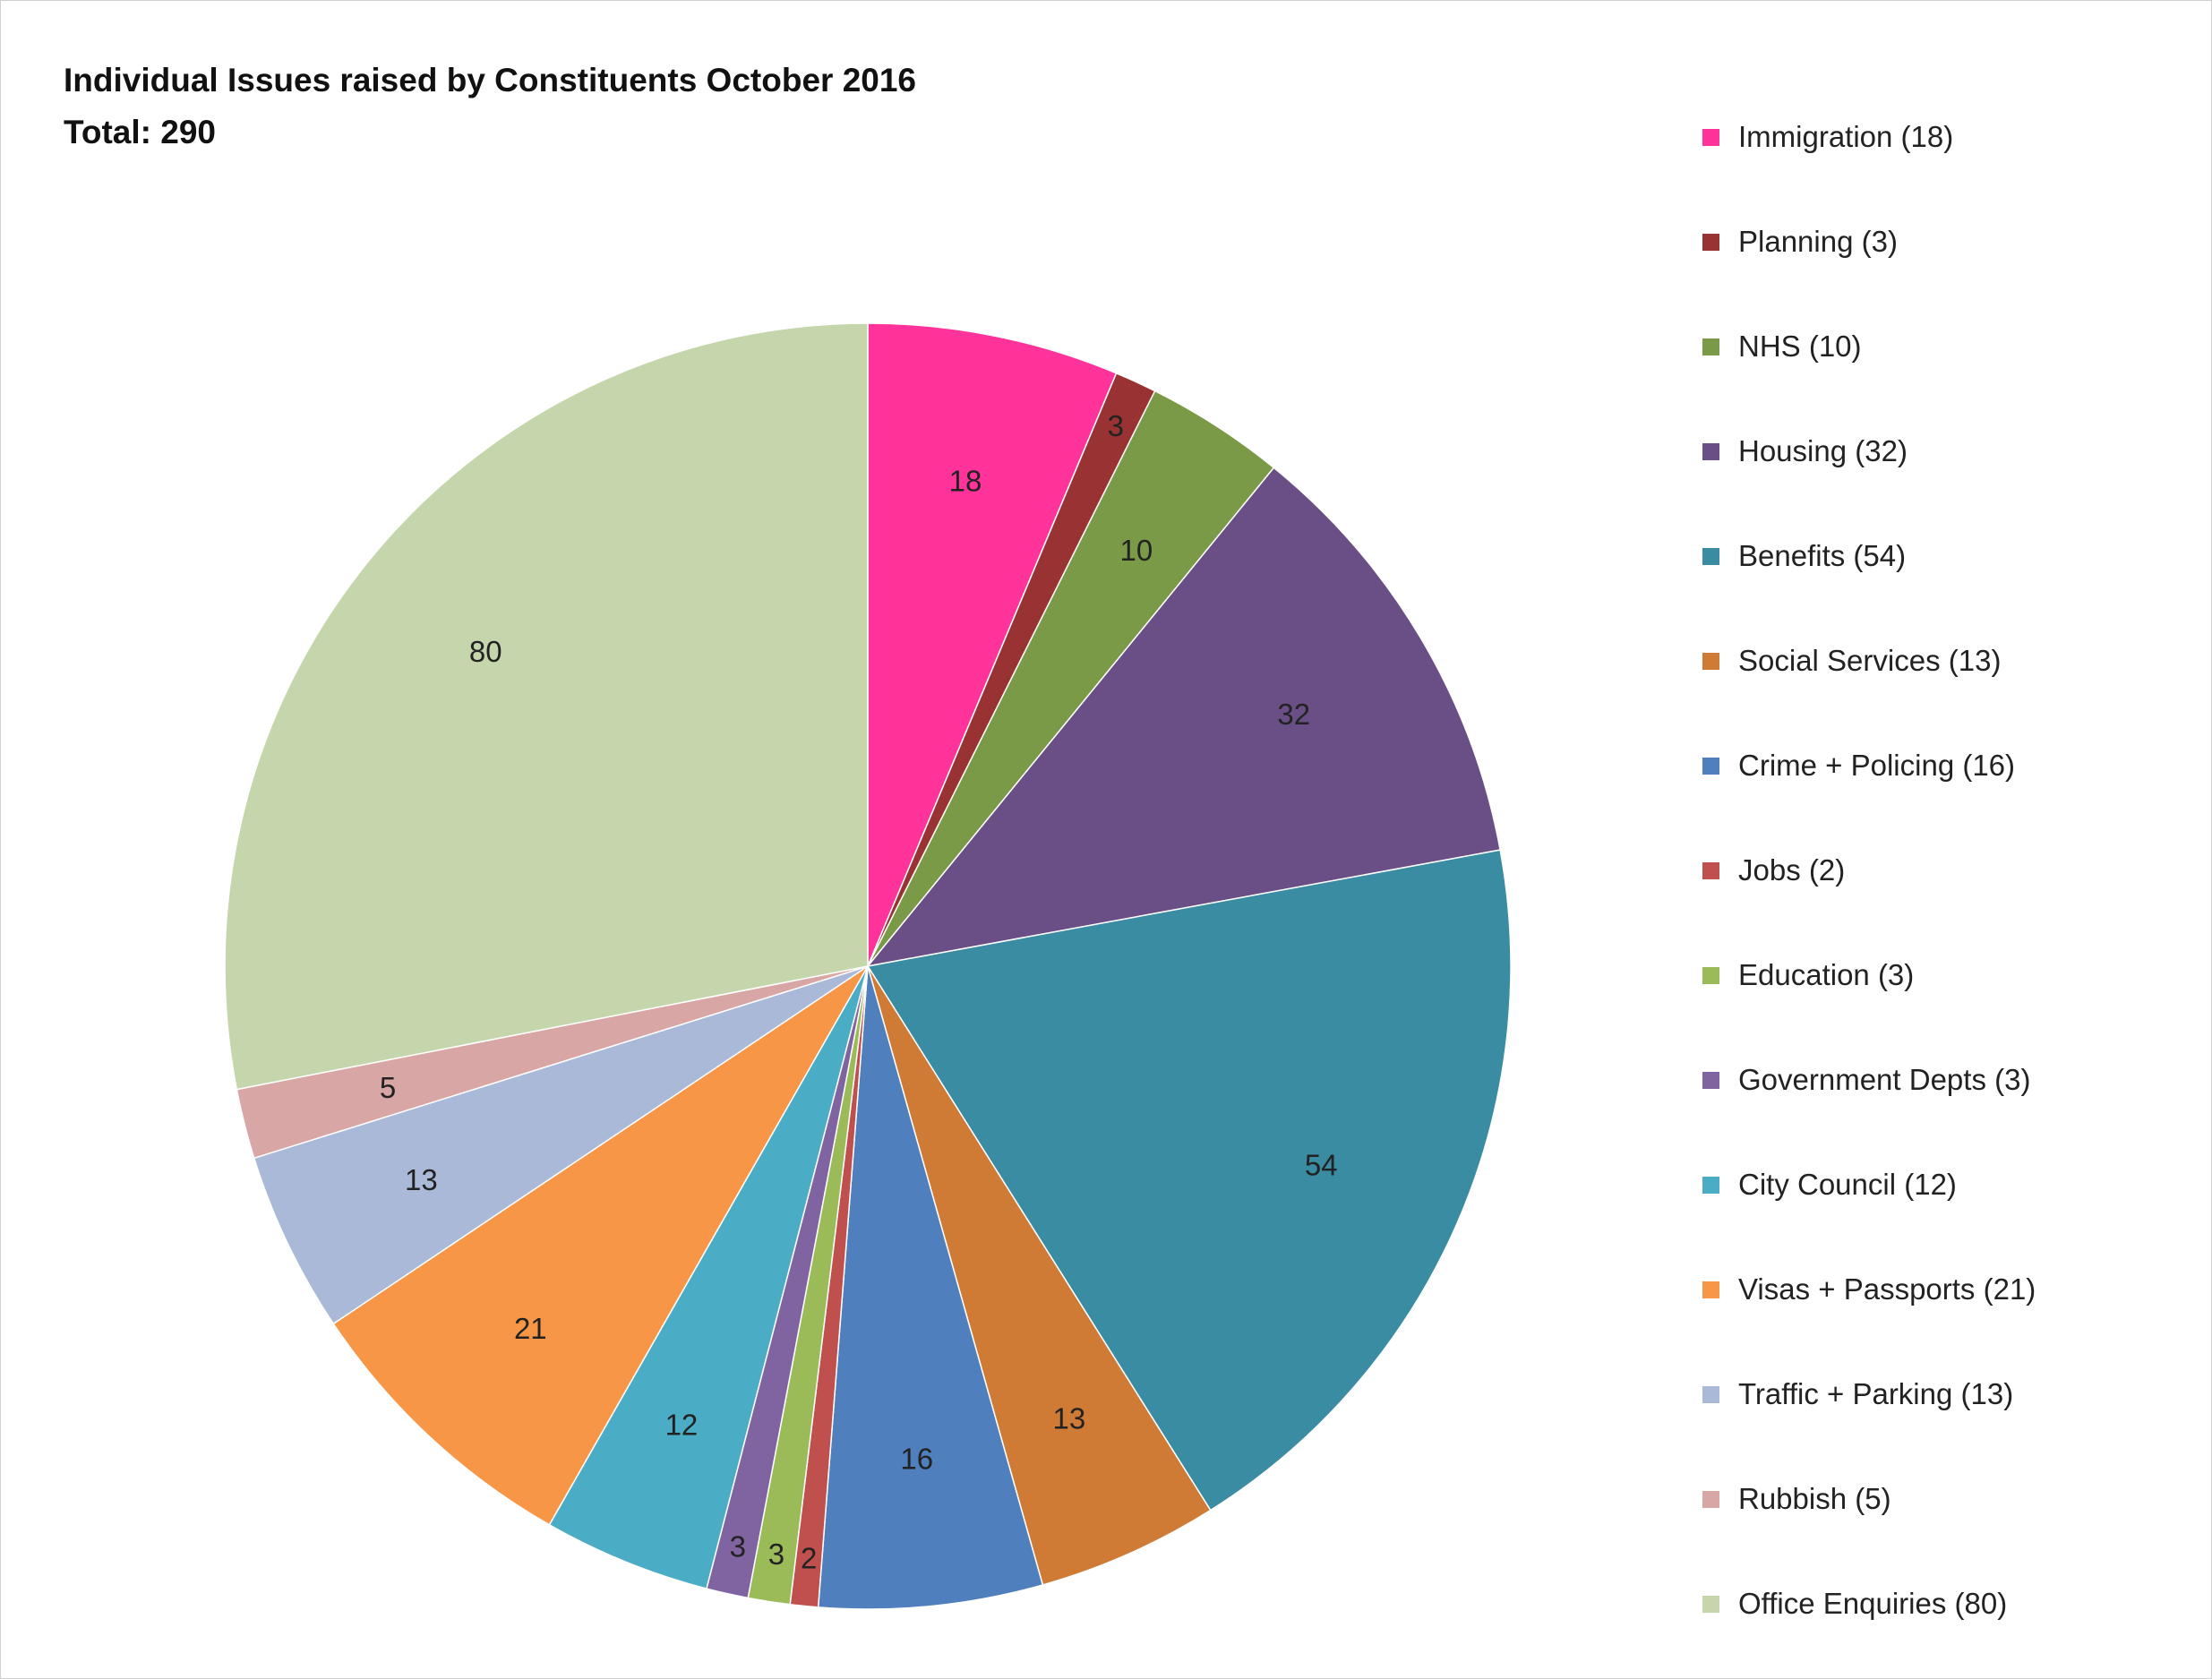 The width and height of the screenshot is (2212, 1679). I want to click on legend-label: Jobs (2), so click(1792, 870).